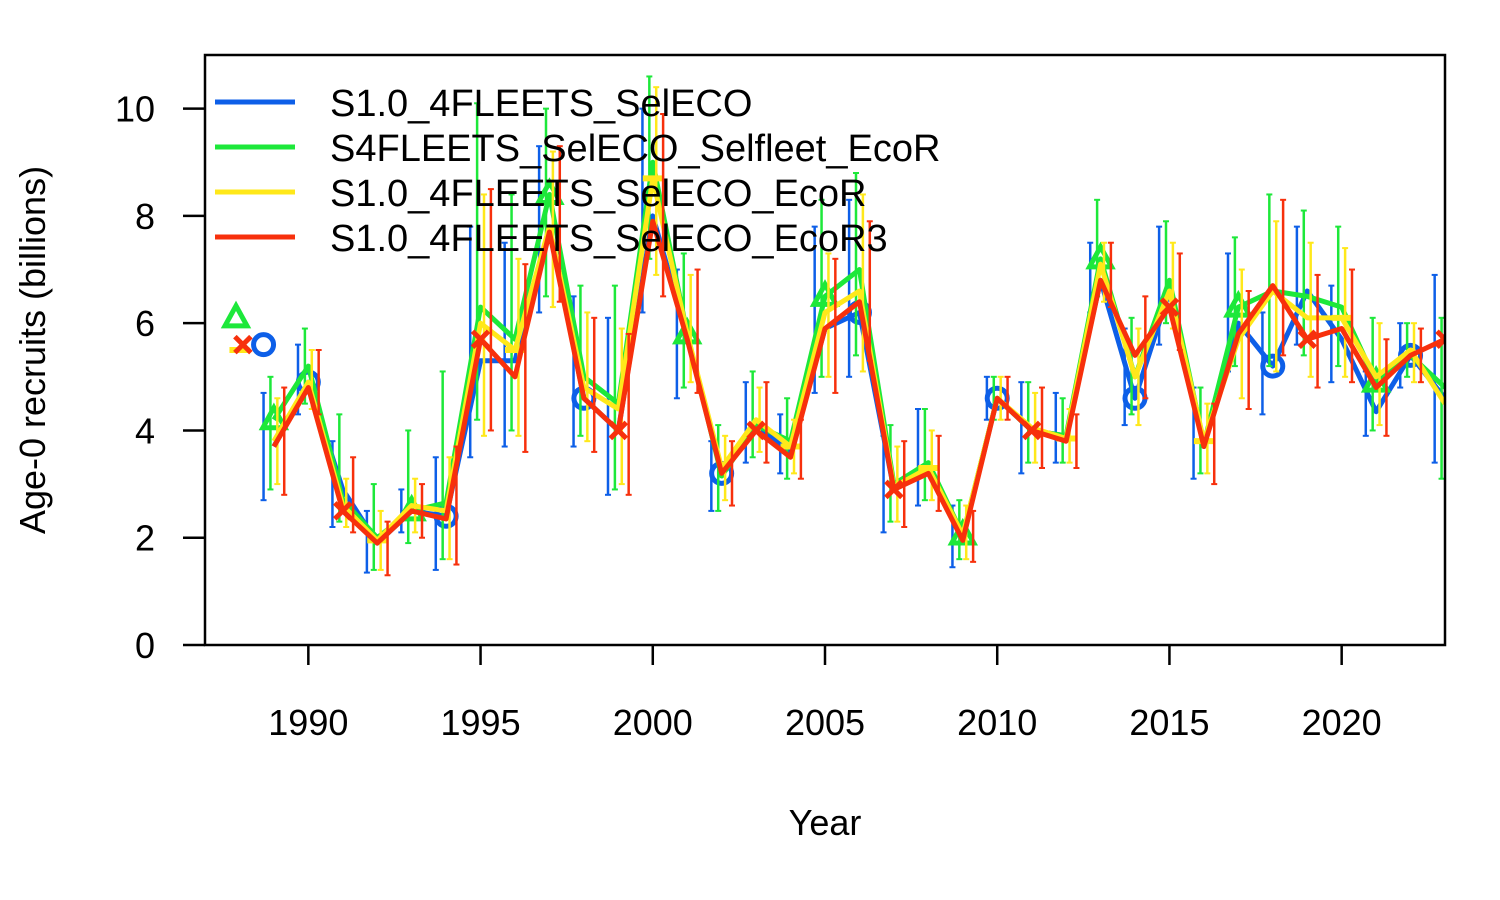  What do you see at coordinates (549, 191) in the screenshot?
I see `point-marker-2-1997` at bounding box center [549, 191].